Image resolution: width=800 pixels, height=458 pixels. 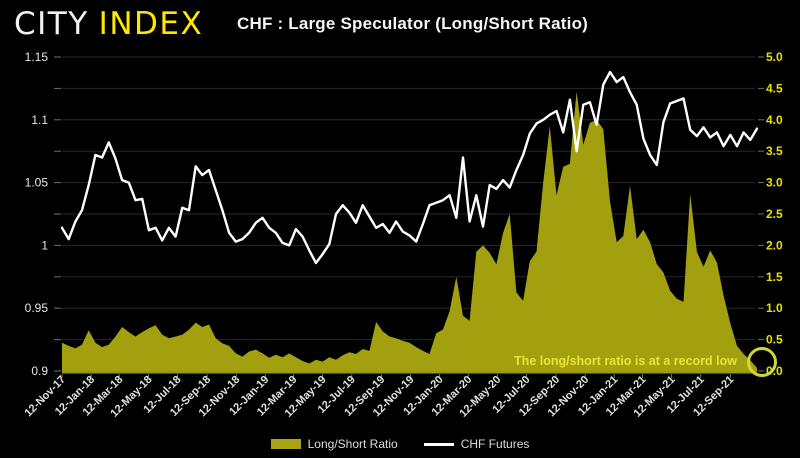 I want to click on y-axis-label-left: 1.05, so click(x=37, y=183).